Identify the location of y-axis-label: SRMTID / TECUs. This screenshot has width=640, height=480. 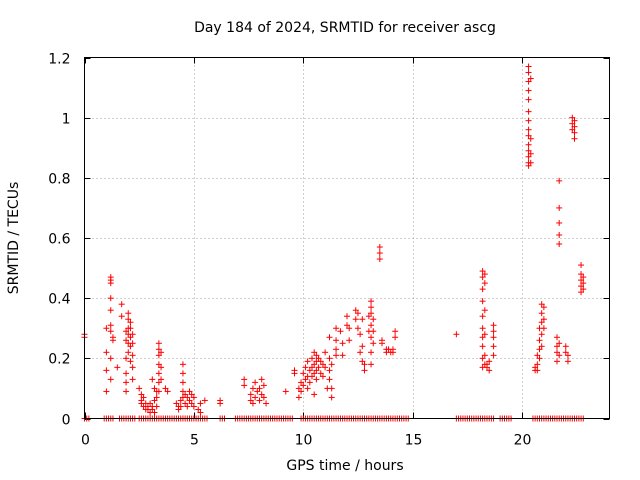
(14, 238).